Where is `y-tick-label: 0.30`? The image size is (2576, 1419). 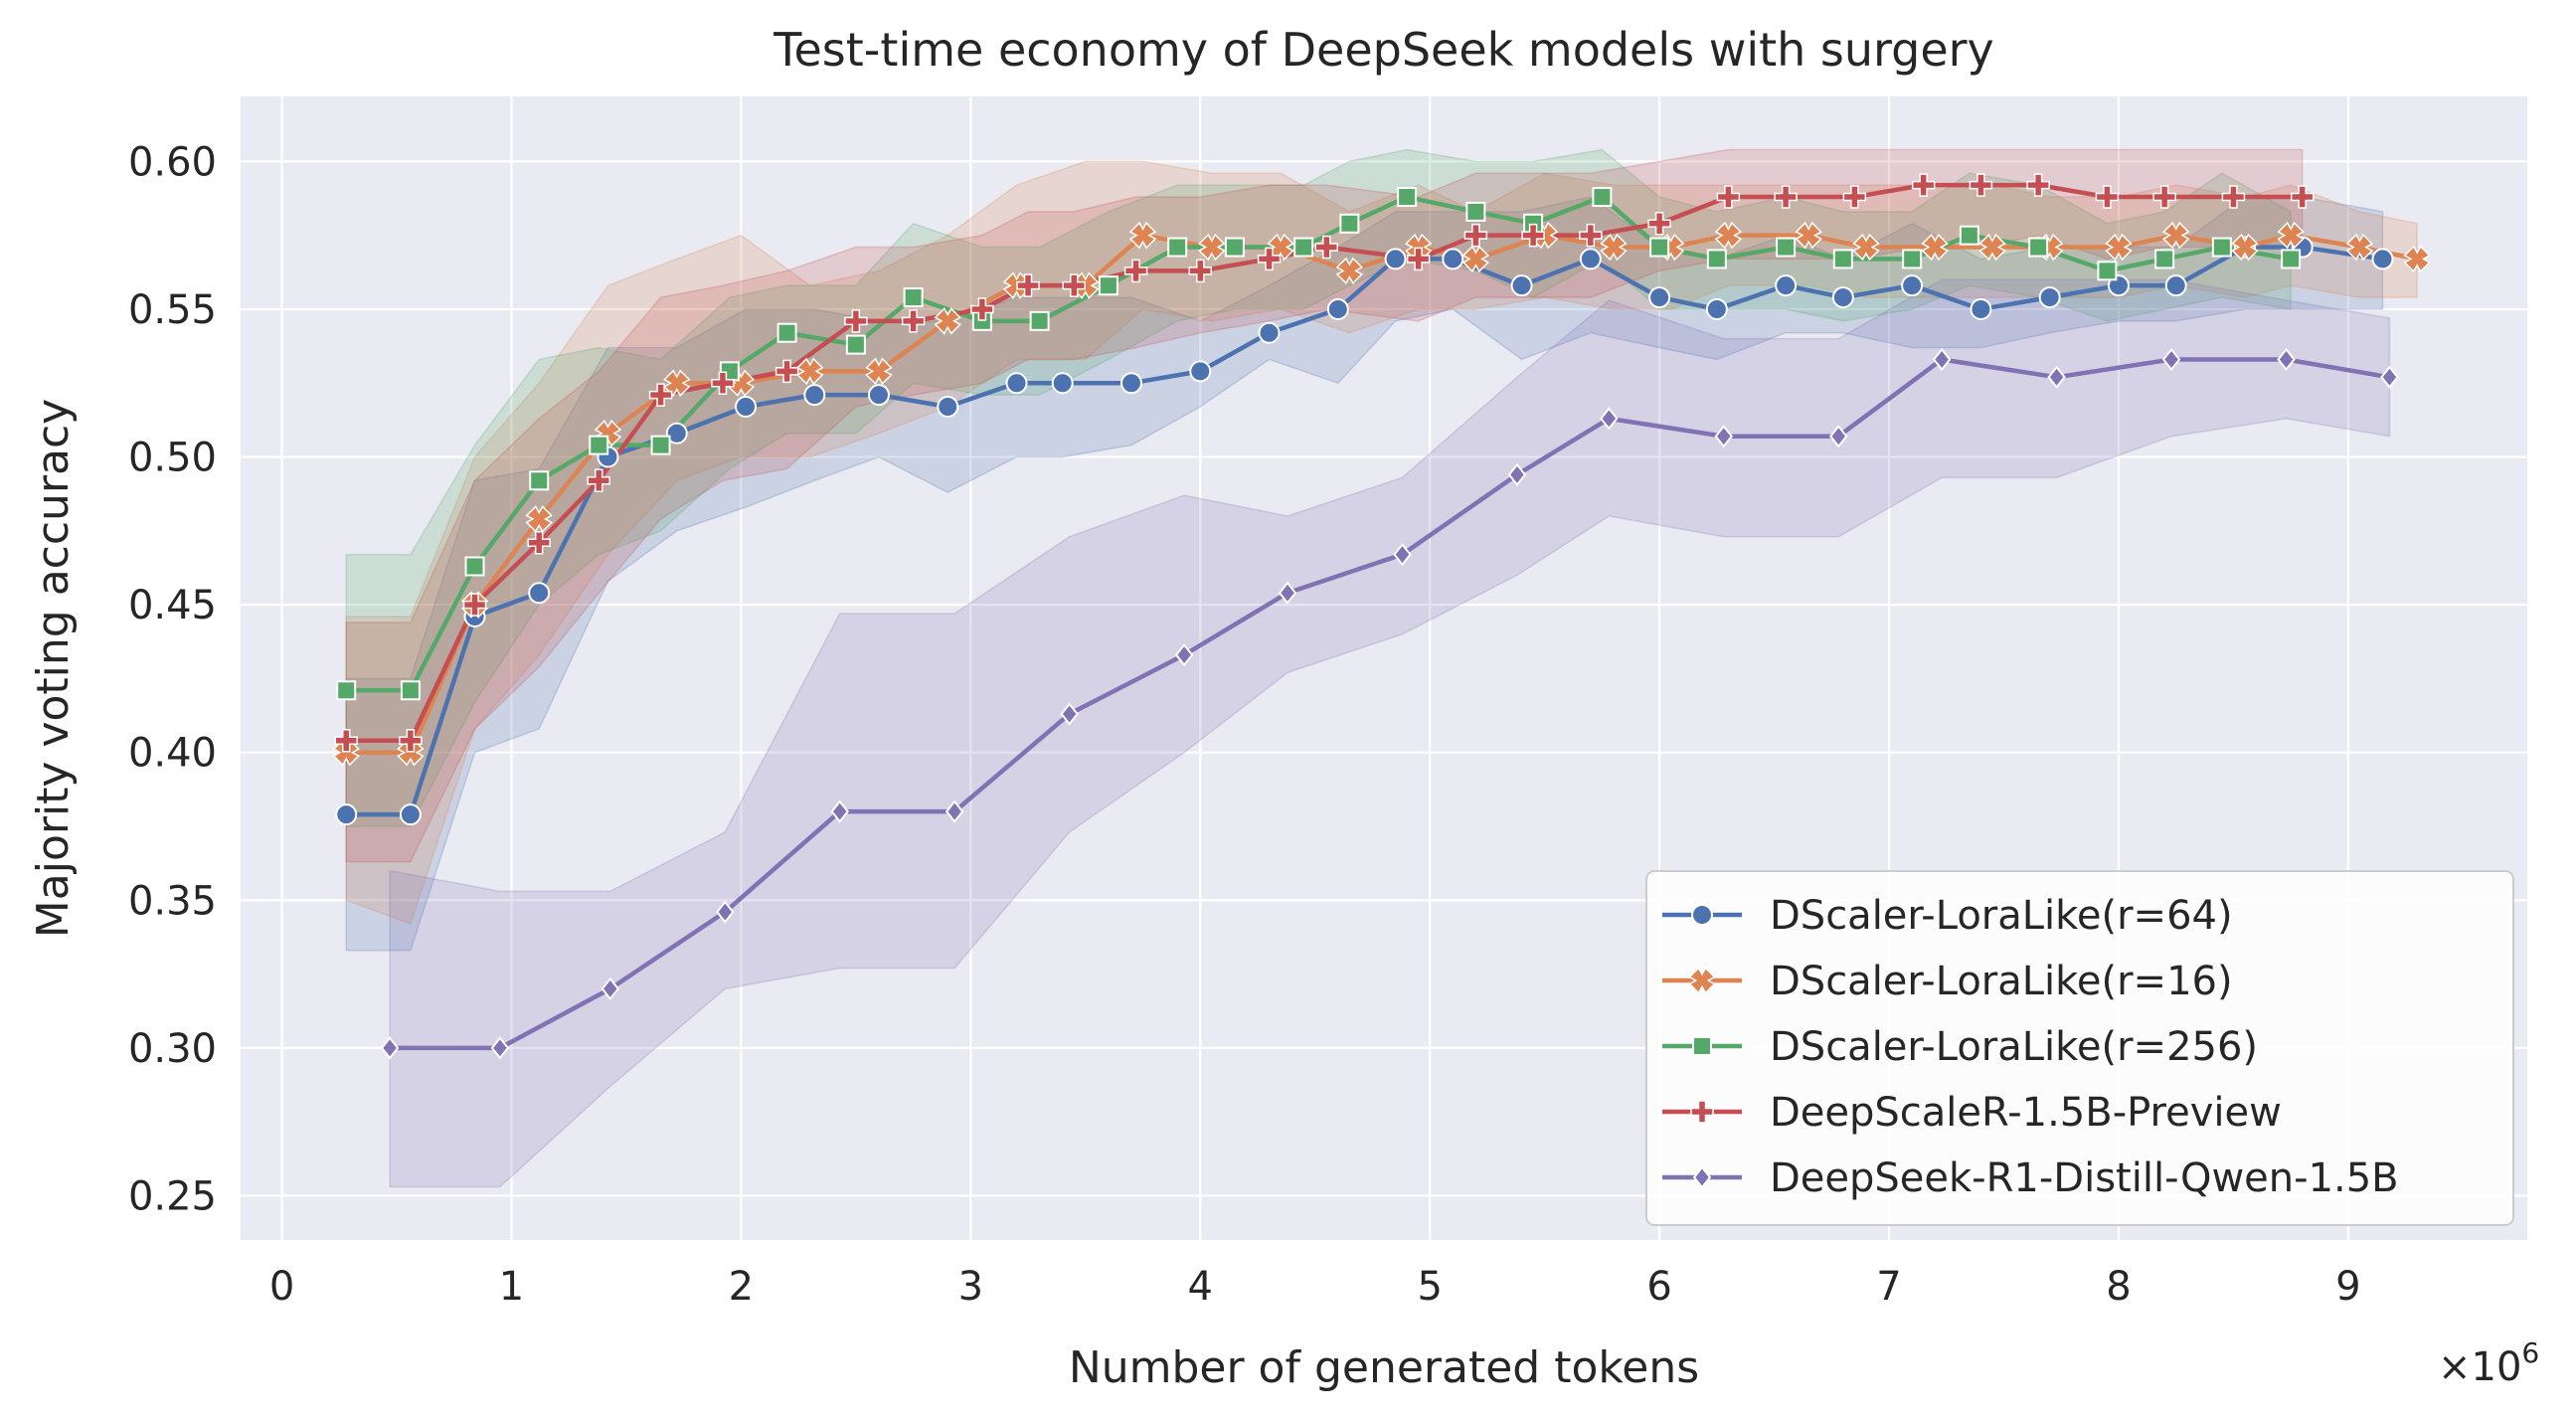
y-tick-label: 0.30 is located at coordinates (172, 1049).